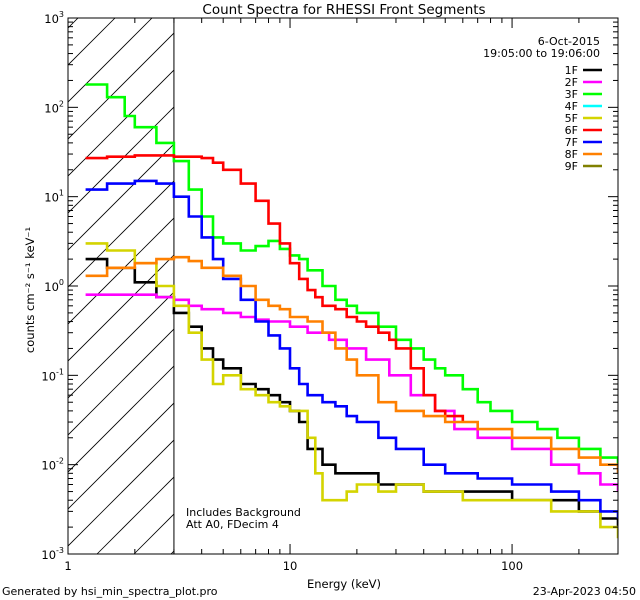 This screenshot has width=640, height=600. What do you see at coordinates (54, 18) in the screenshot?
I see `y-tick-label: 10³` at bounding box center [54, 18].